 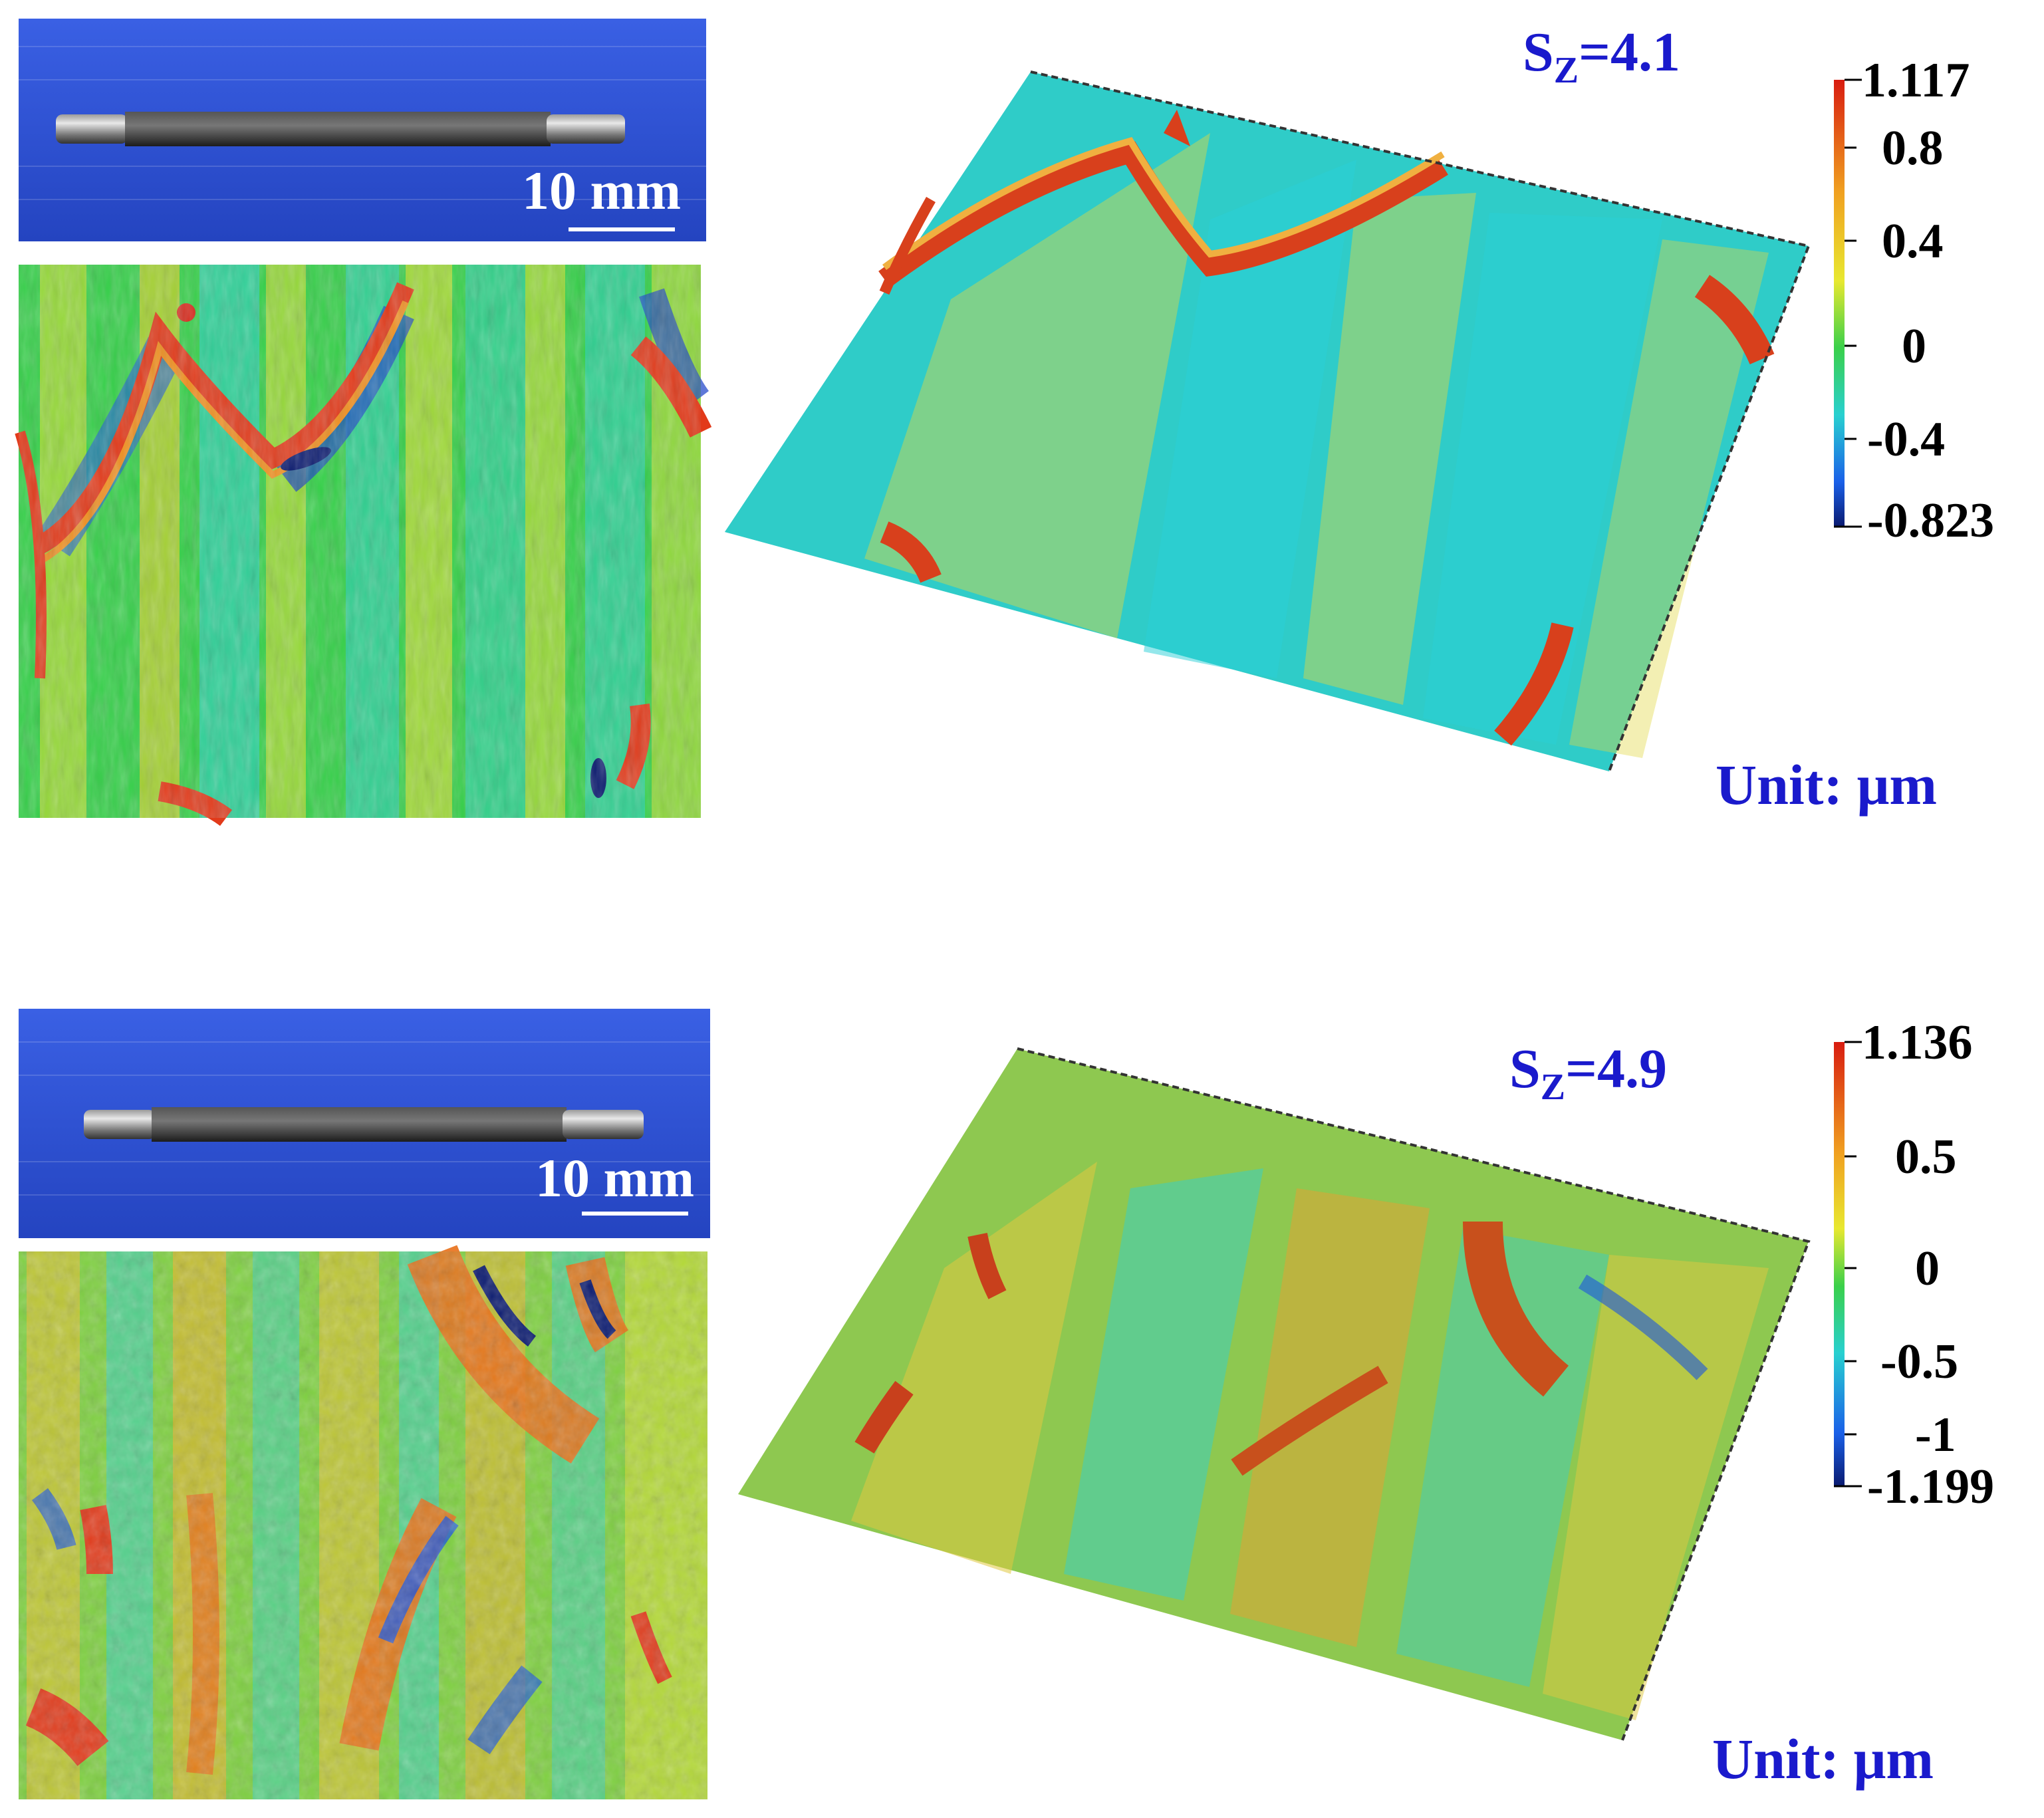 I want to click on colorbar-tick-label: 0.8, so click(x=1913, y=148).